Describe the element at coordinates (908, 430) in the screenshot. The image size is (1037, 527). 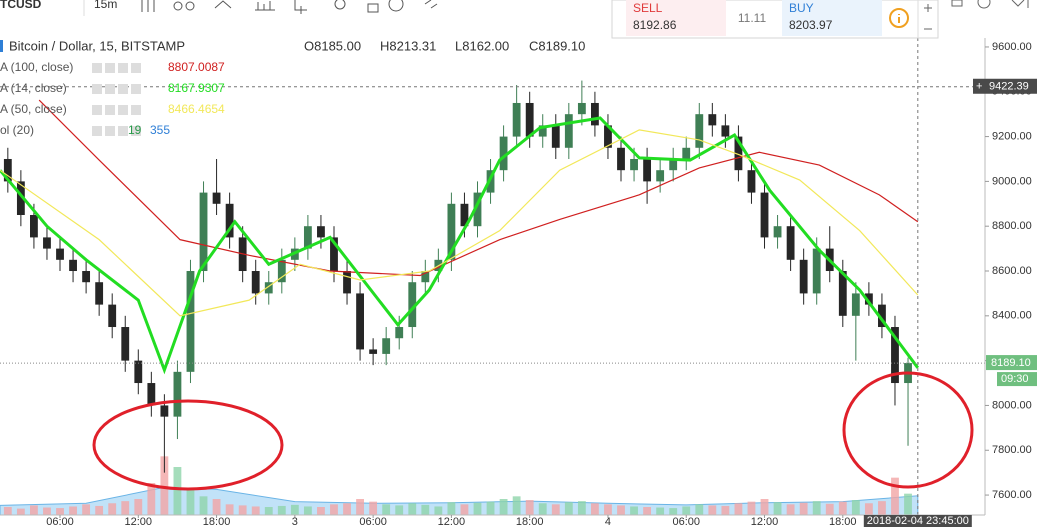
I see `annotation-ellipse` at that location.